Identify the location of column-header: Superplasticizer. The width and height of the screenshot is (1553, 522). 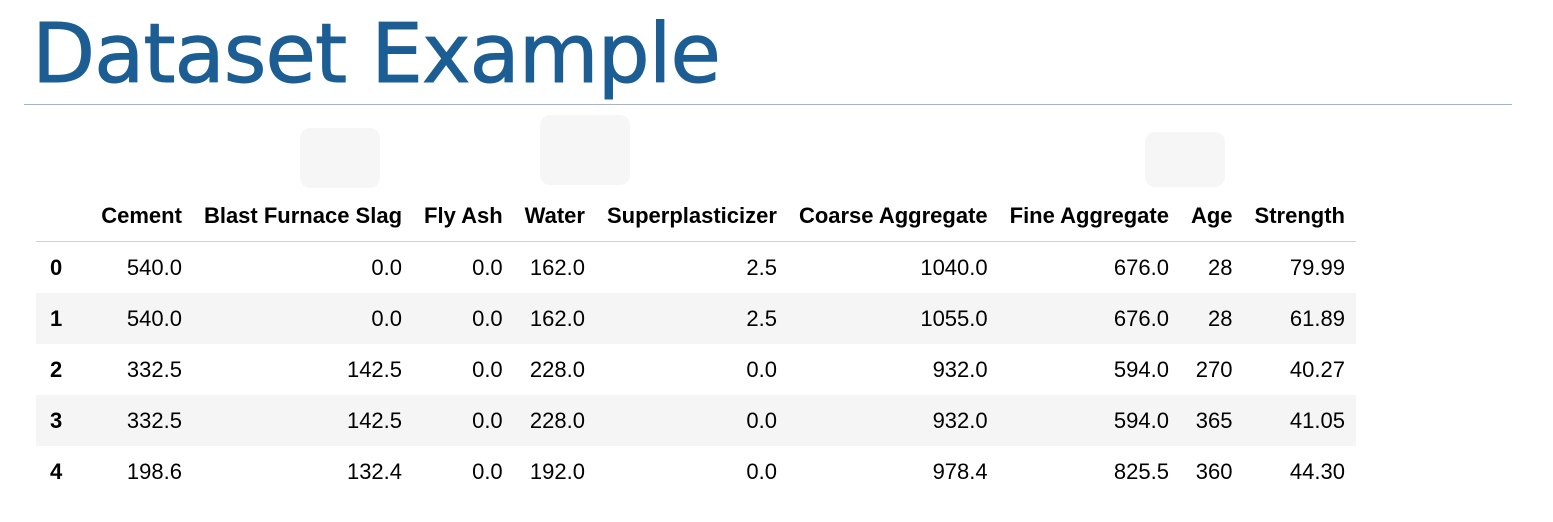
(691, 216).